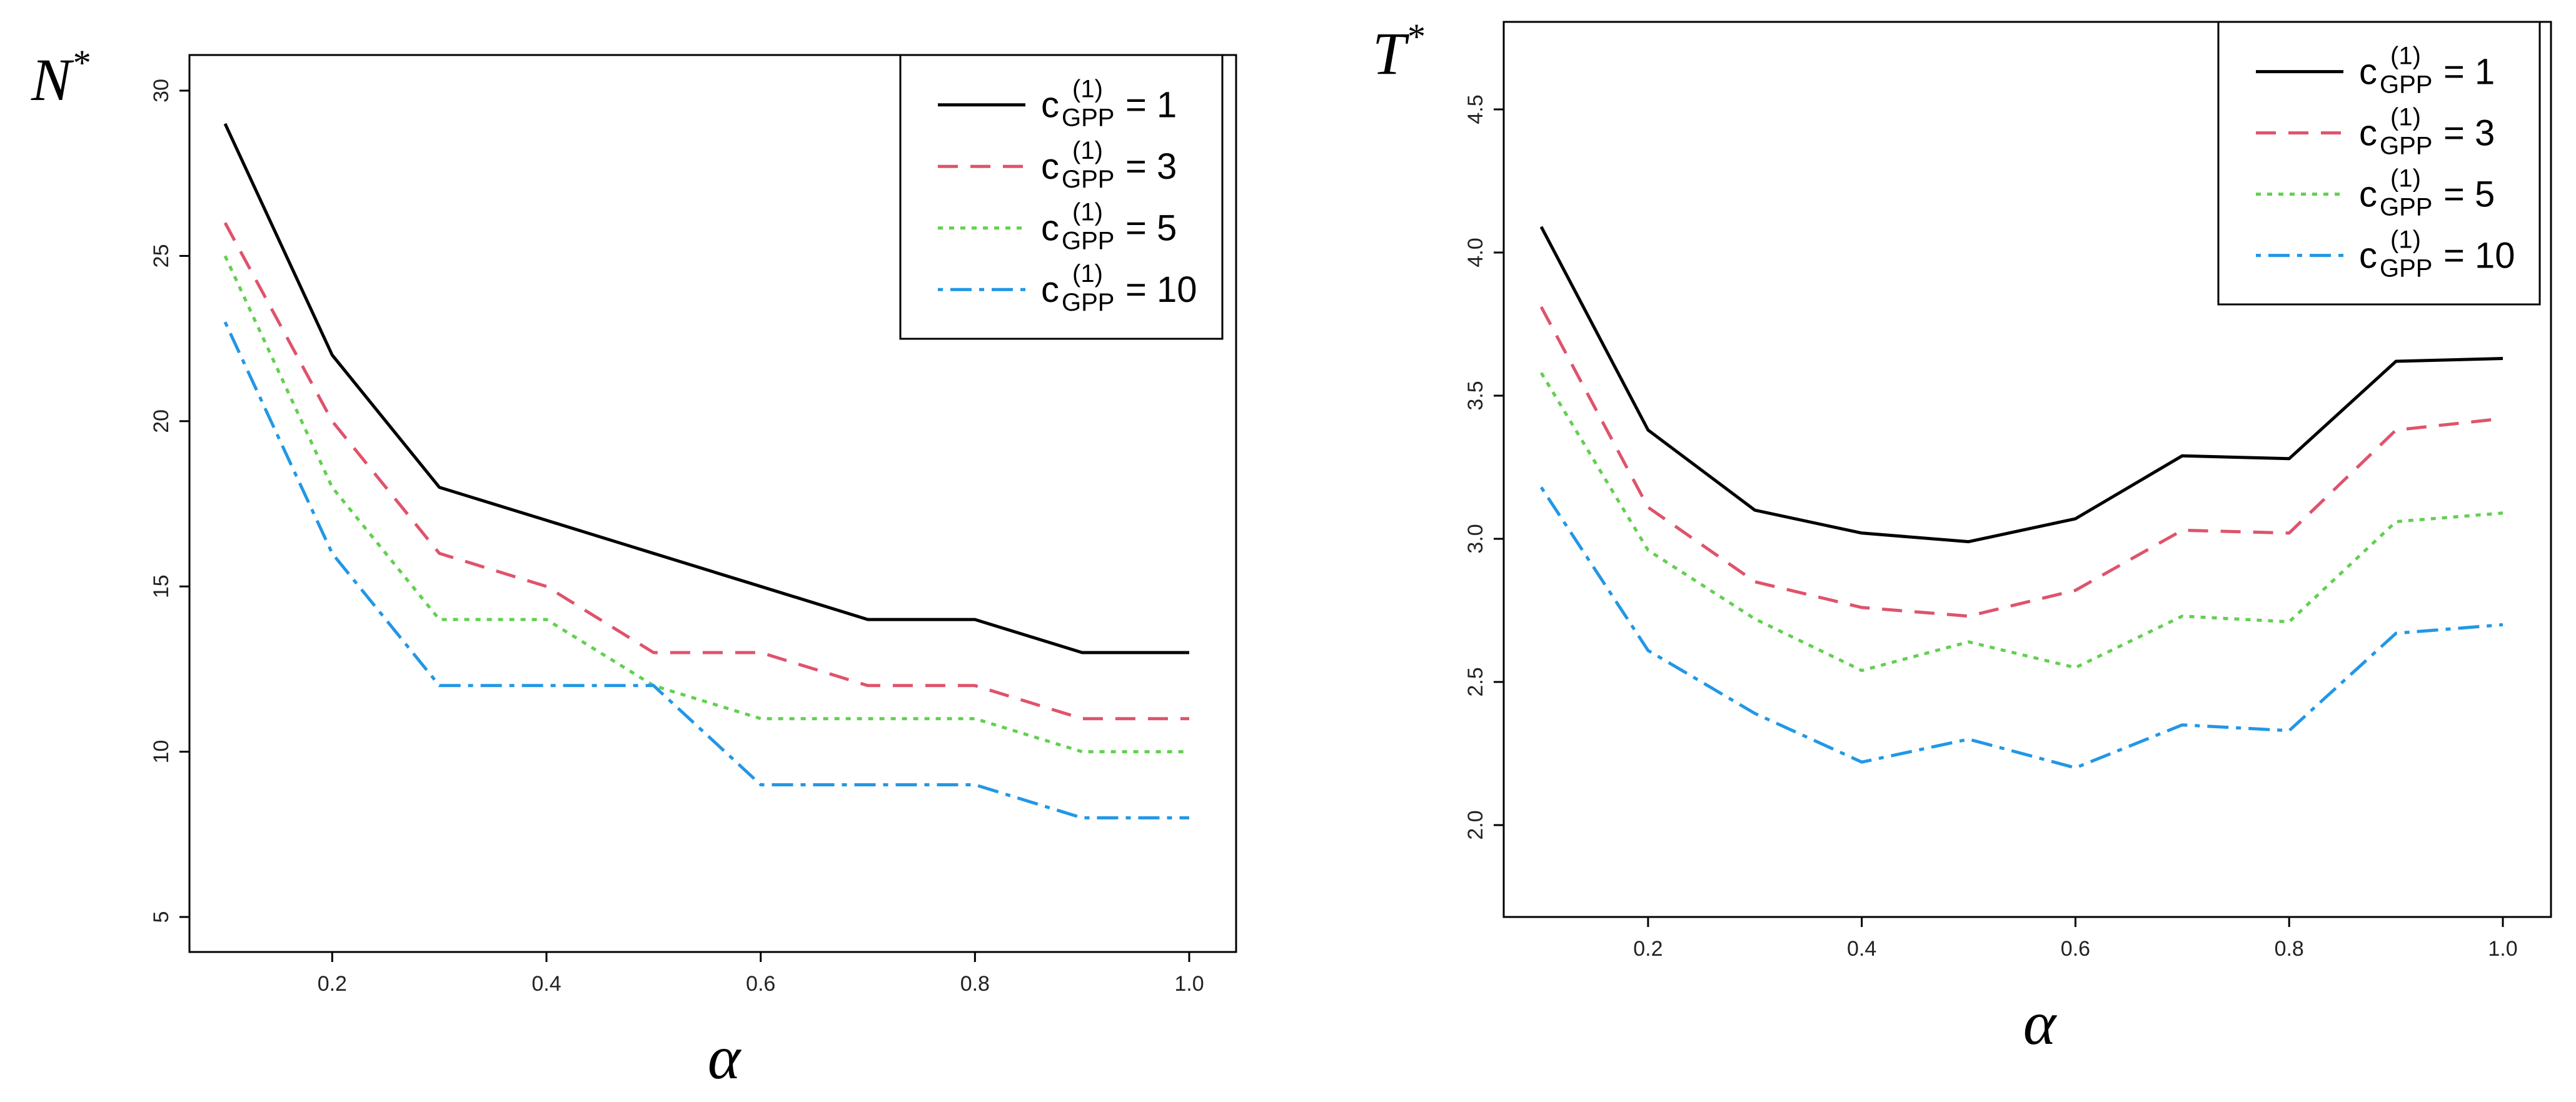  What do you see at coordinates (1475, 396) in the screenshot?
I see `y-tick-label: 3.5` at bounding box center [1475, 396].